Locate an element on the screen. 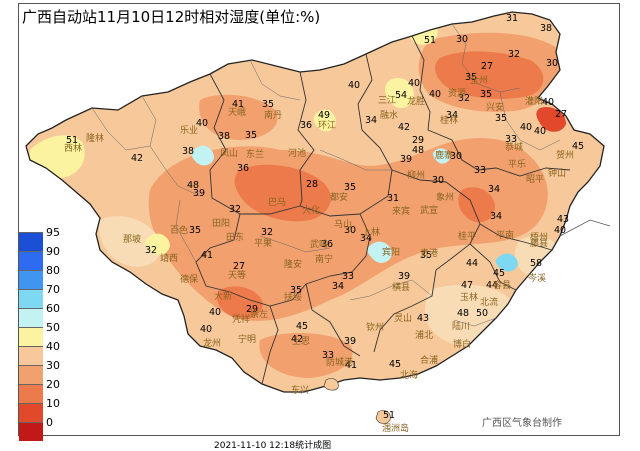 This screenshot has width=640, height=451. station-value: 38 is located at coordinates (224, 136).